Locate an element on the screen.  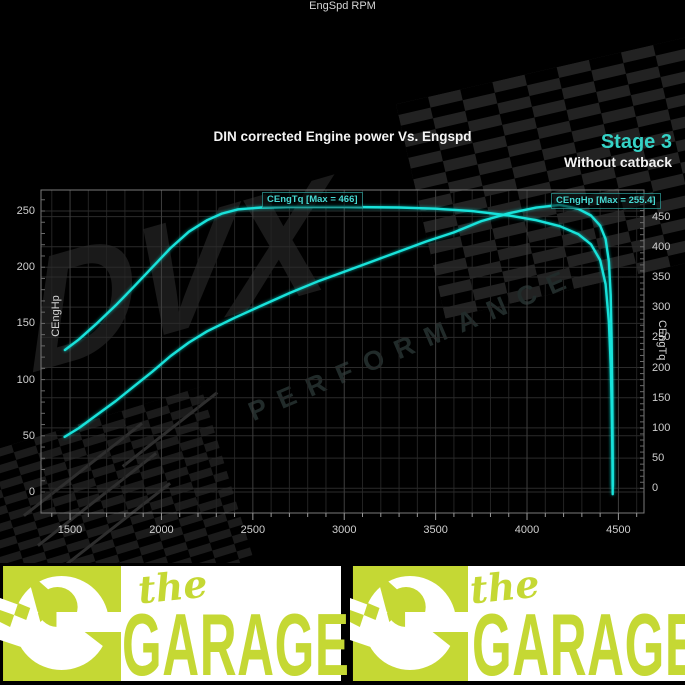
chart-title: DIN corrected Engine power Vs. Engspd is located at coordinates (342, 136).